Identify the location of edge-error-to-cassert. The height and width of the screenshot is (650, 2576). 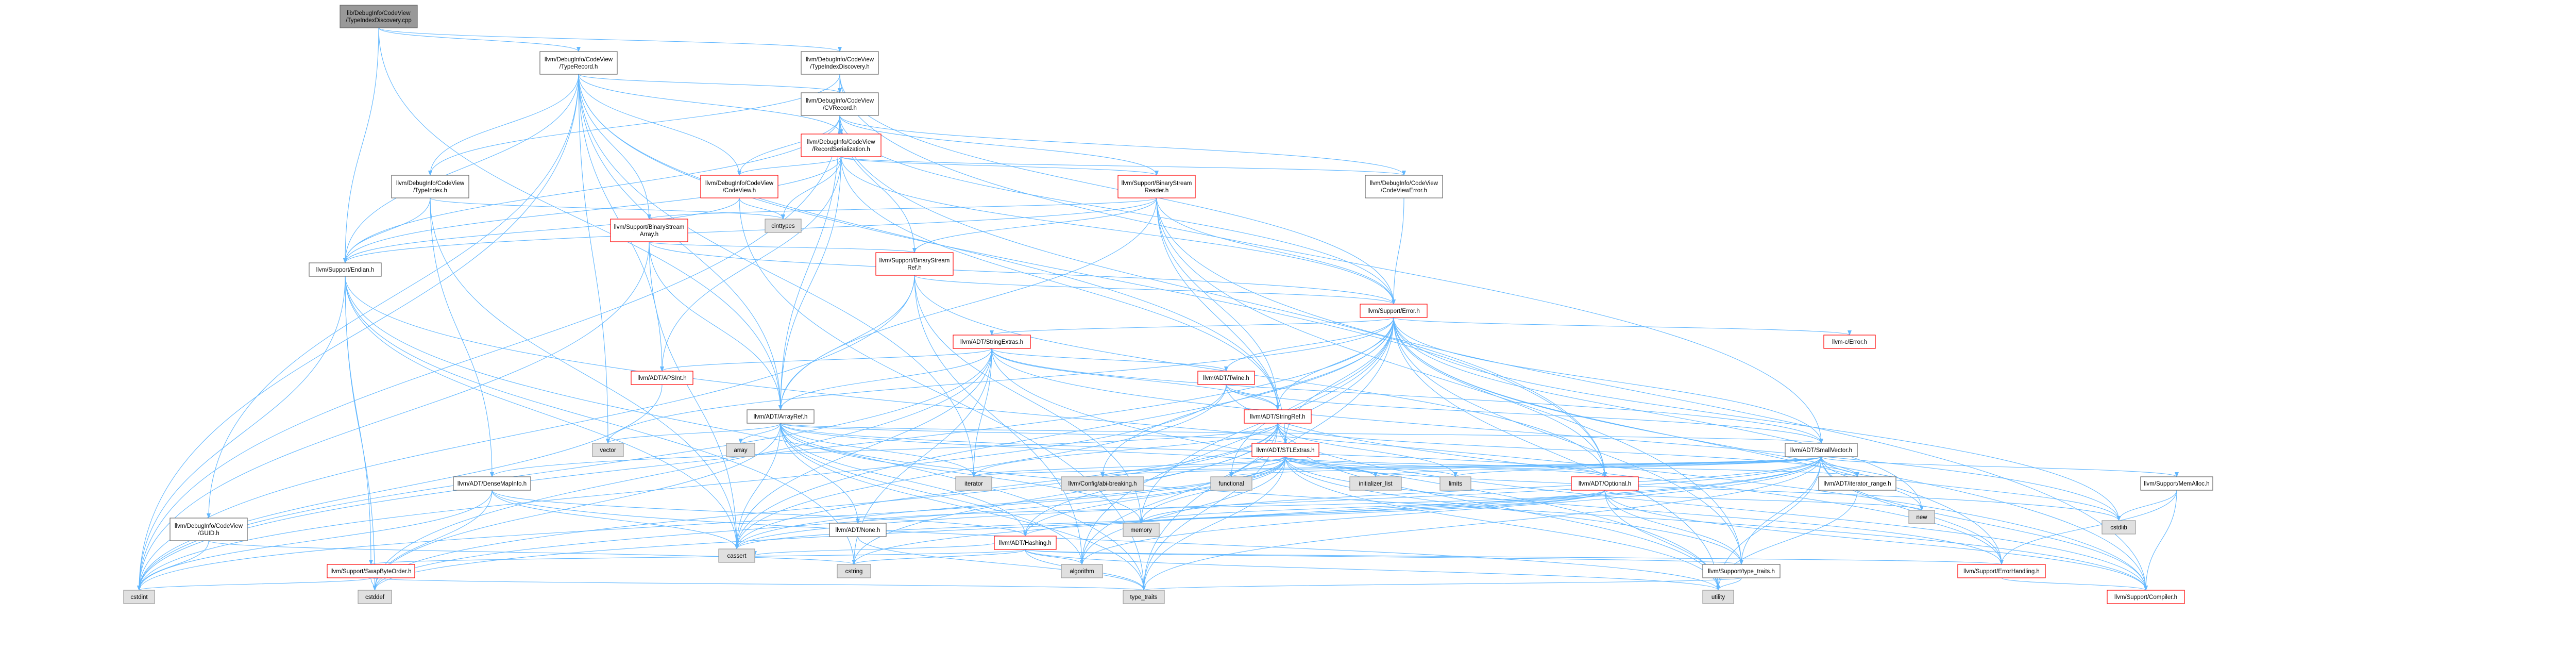
(1064, 433).